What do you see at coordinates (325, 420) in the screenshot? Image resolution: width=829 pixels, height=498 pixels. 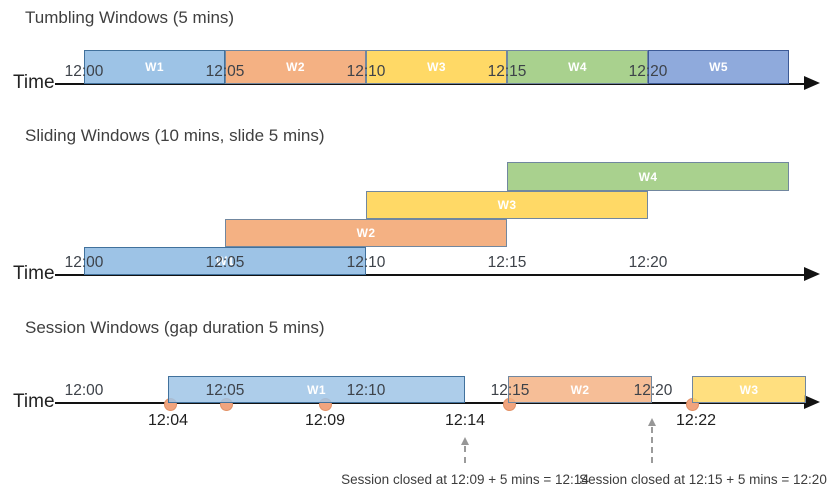 I see `event-time-label: 12:09` at bounding box center [325, 420].